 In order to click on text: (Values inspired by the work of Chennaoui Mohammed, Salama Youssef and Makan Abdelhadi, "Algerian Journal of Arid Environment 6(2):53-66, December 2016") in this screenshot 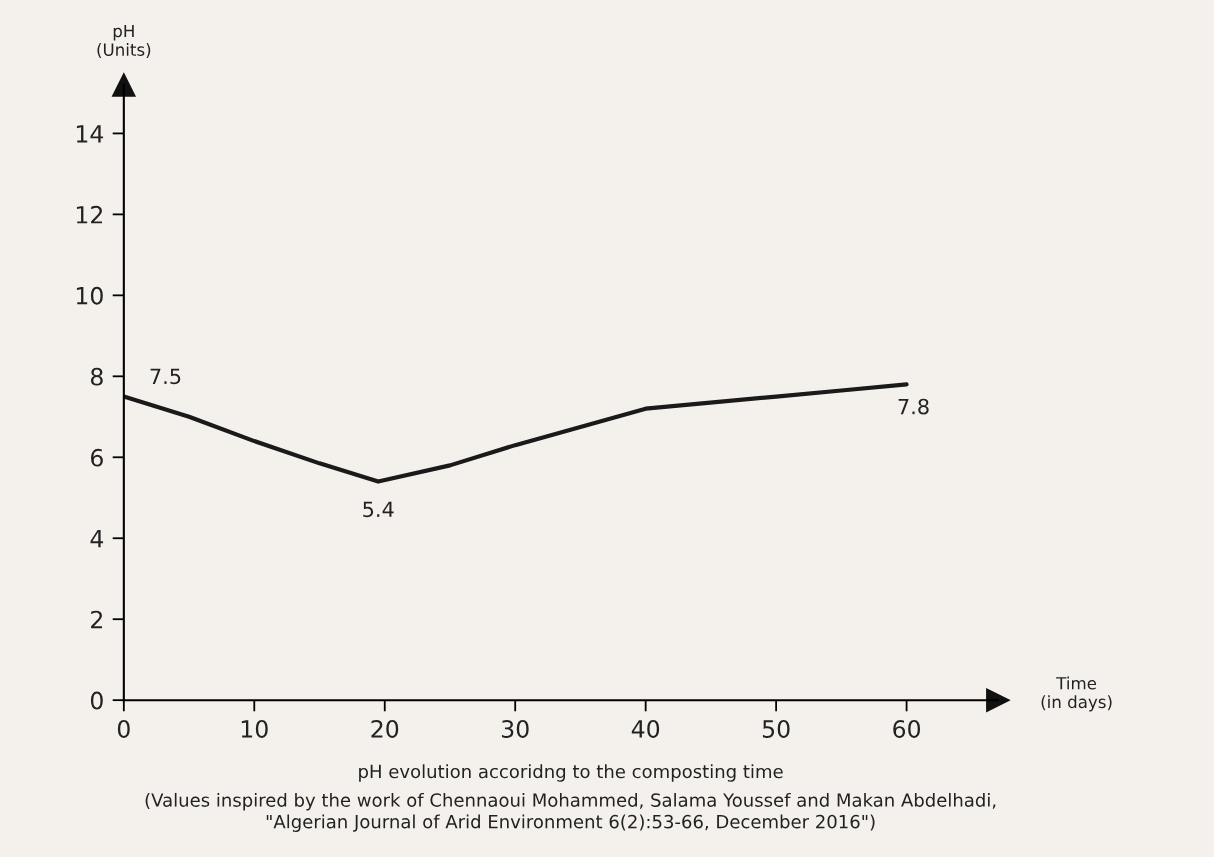, I will do `click(570, 812)`.